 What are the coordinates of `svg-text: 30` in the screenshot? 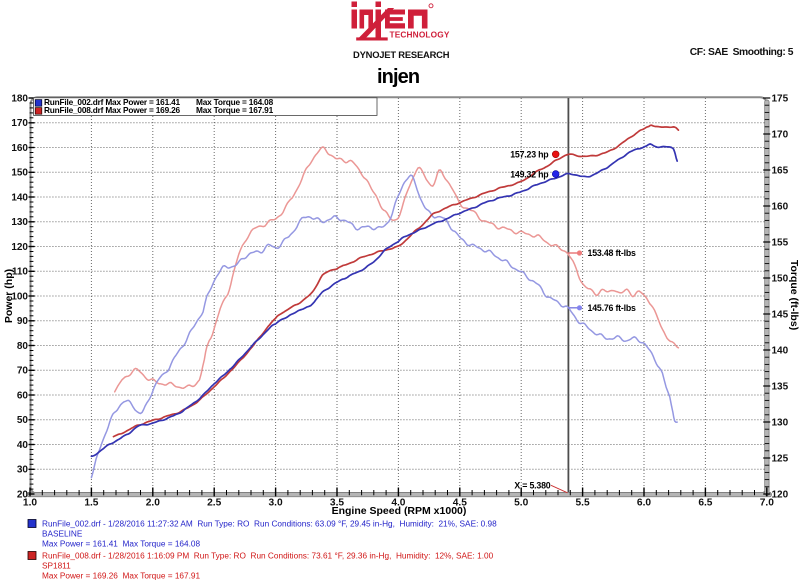 It's located at (23, 470).